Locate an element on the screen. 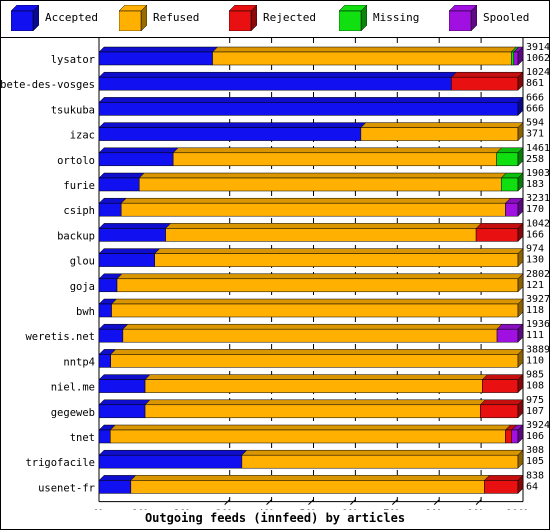 The image size is (550, 530). category-label: csiph is located at coordinates (79, 211).